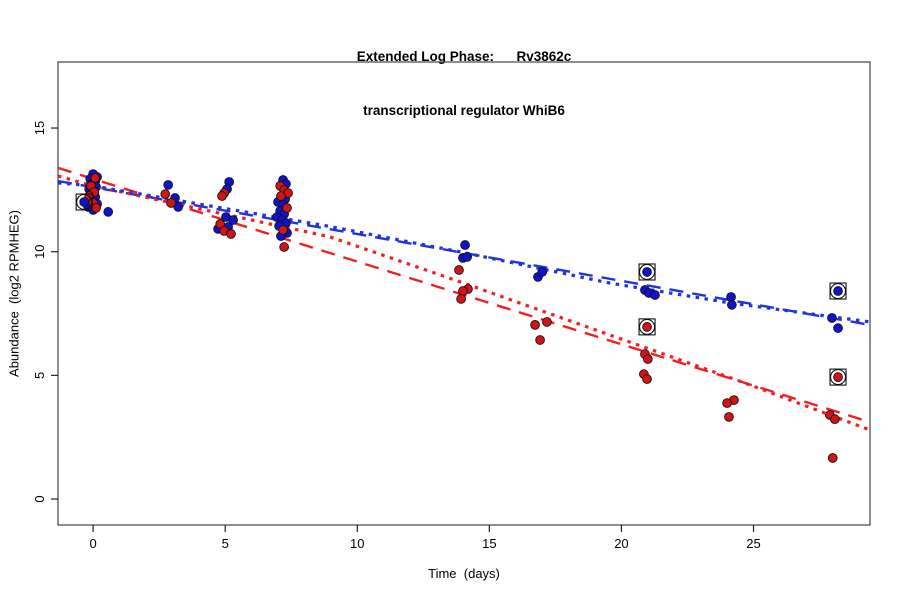 This screenshot has height=600, width=900. Describe the element at coordinates (357, 543) in the screenshot. I see `x-tick-label: 10` at that location.